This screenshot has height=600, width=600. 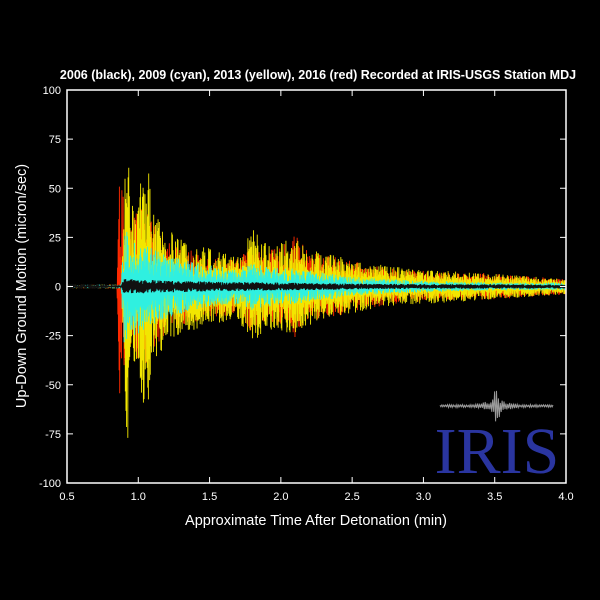 I want to click on seismogram-icon, so click(x=496, y=406).